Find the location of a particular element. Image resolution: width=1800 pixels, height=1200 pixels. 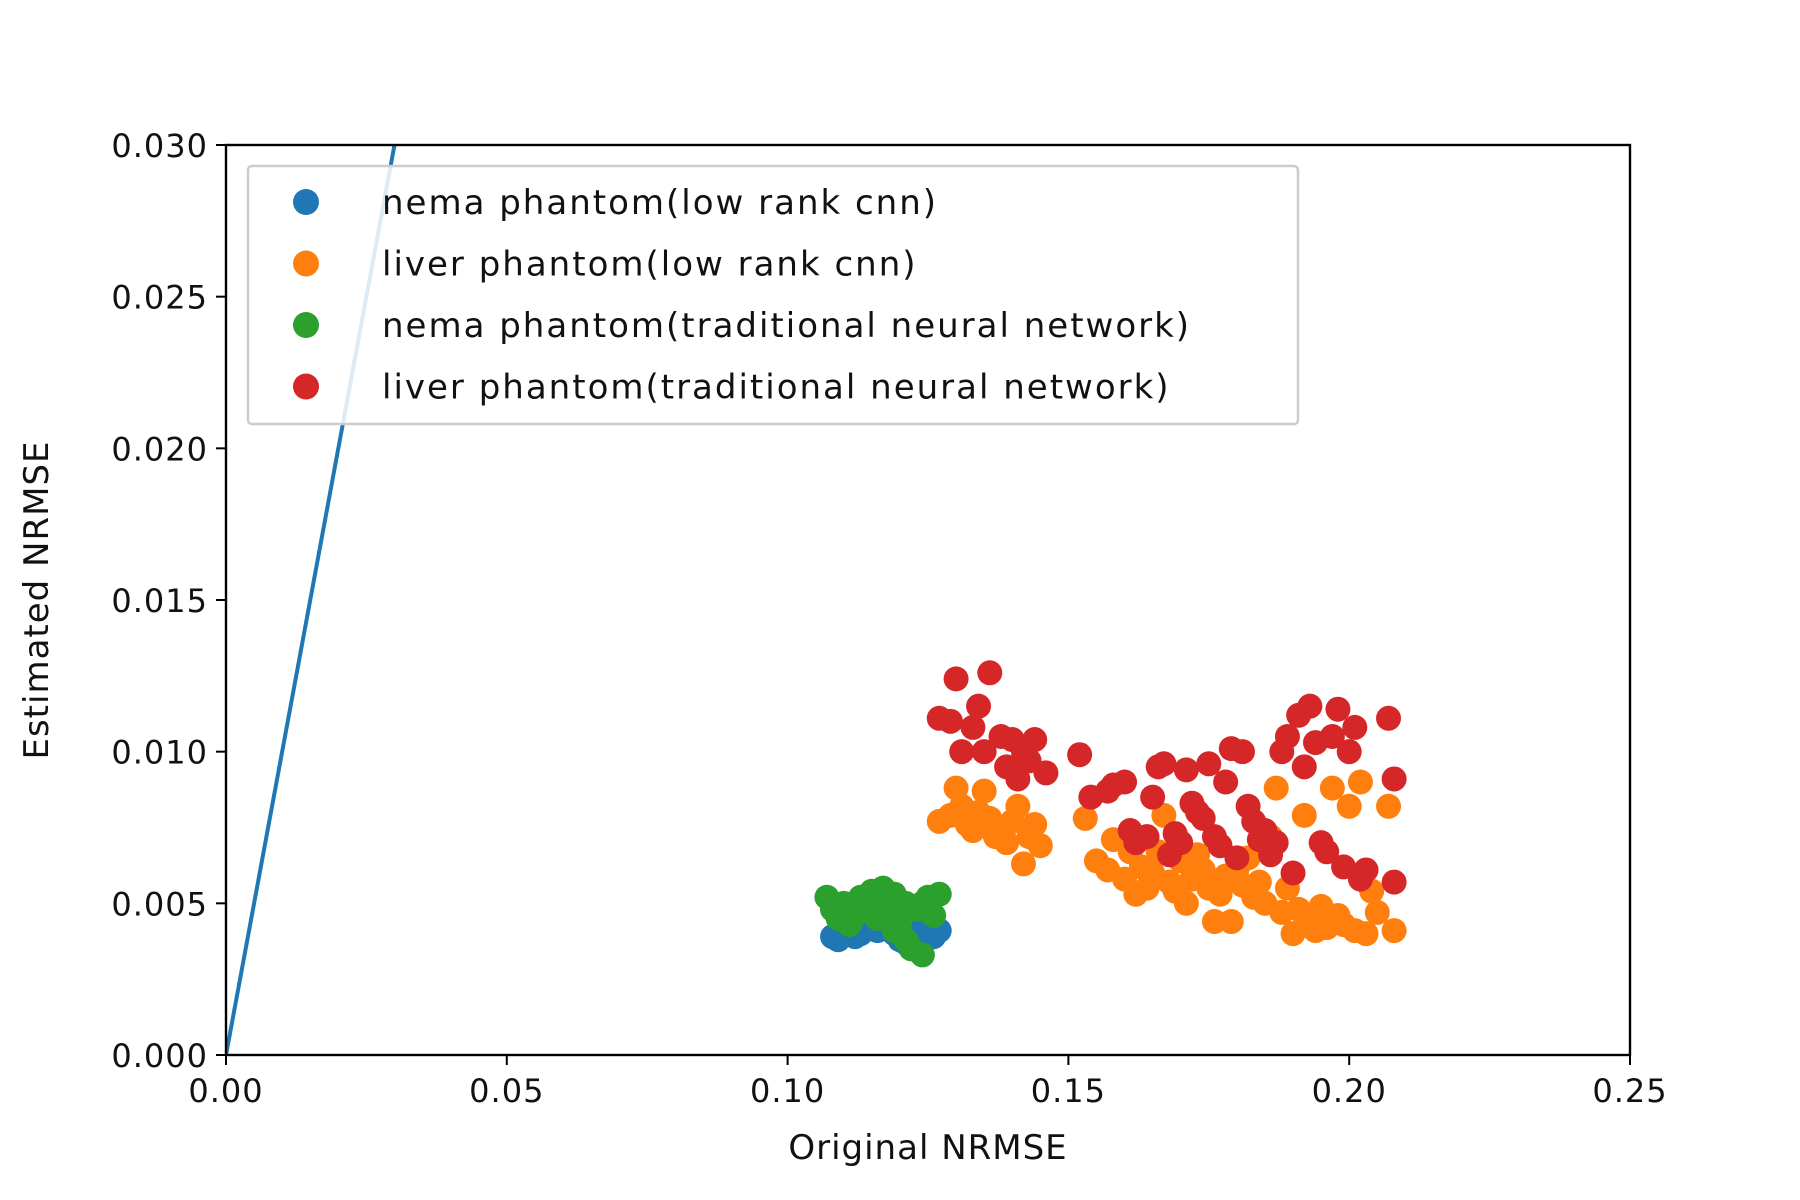

legend-entry-label: nema phantom(low rank cnn) is located at coordinates (660, 203).